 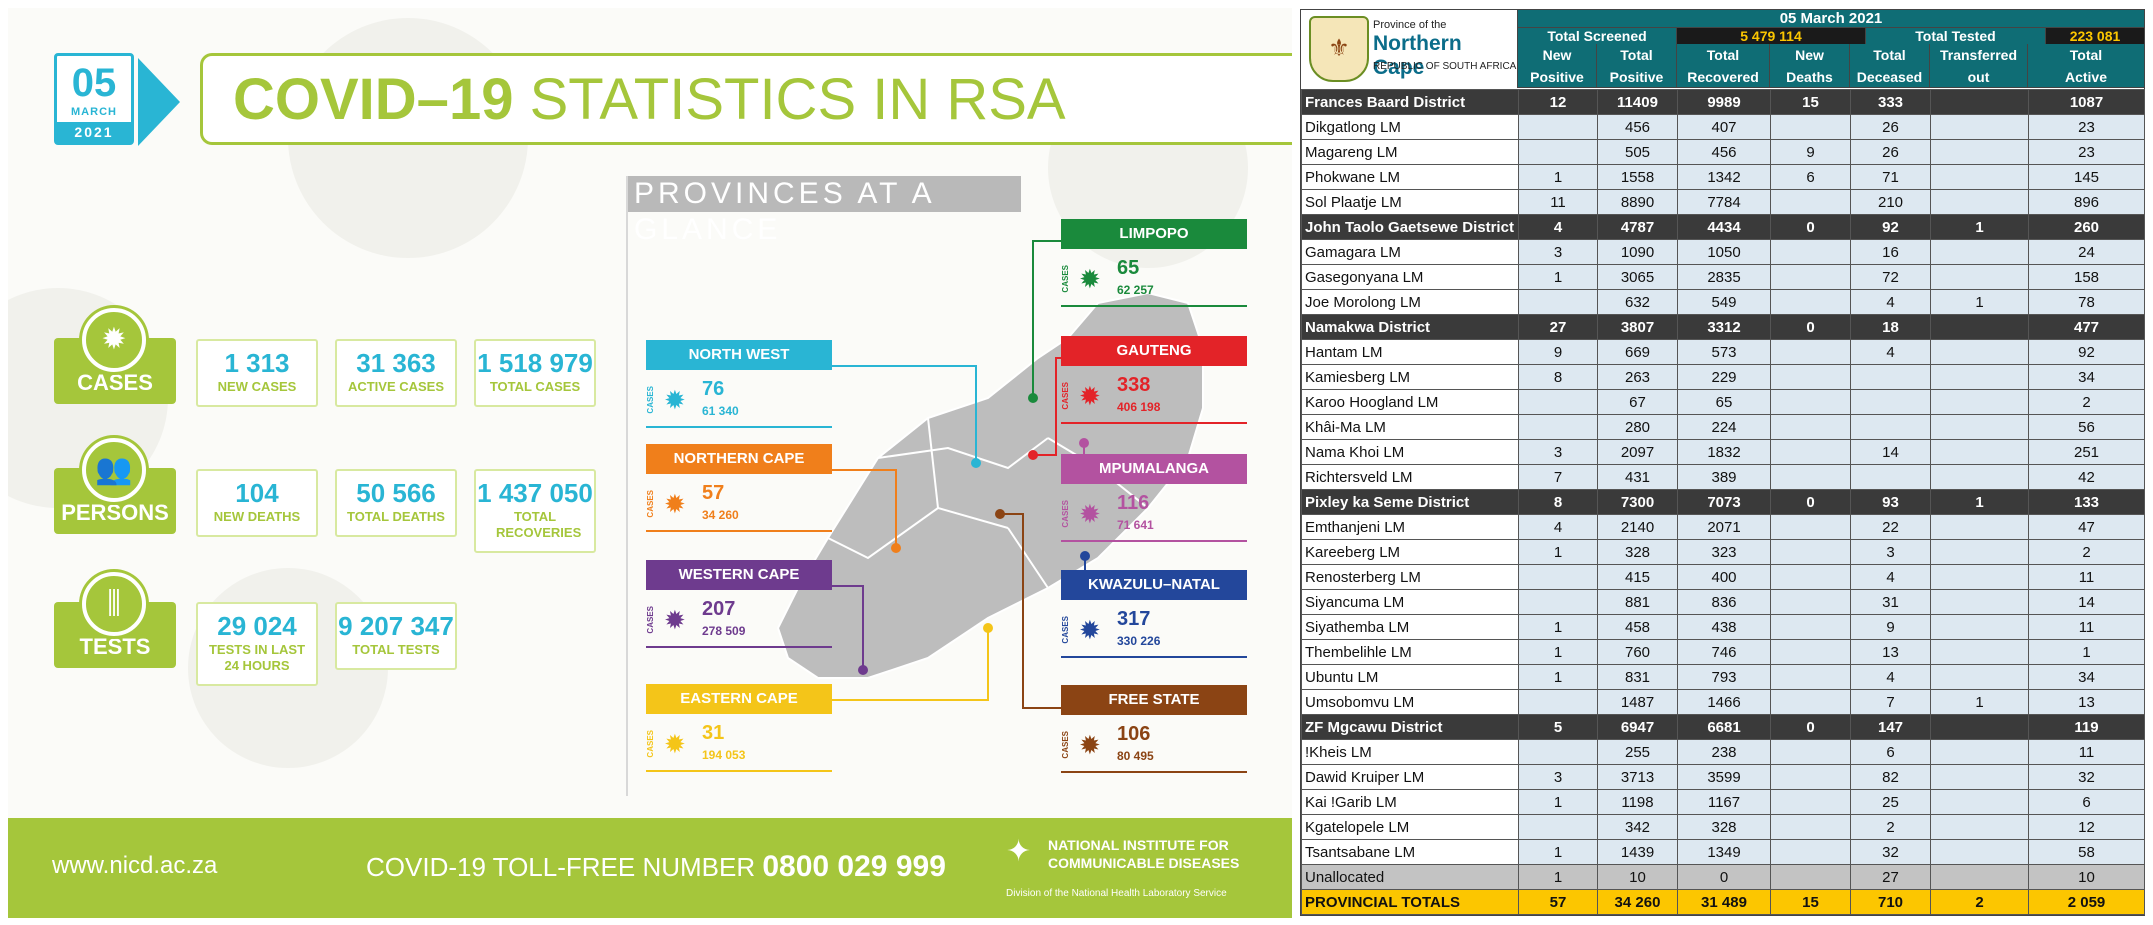 What do you see at coordinates (257, 373) in the screenshot?
I see `new-cases-stat: 1 313 NEW CASES` at bounding box center [257, 373].